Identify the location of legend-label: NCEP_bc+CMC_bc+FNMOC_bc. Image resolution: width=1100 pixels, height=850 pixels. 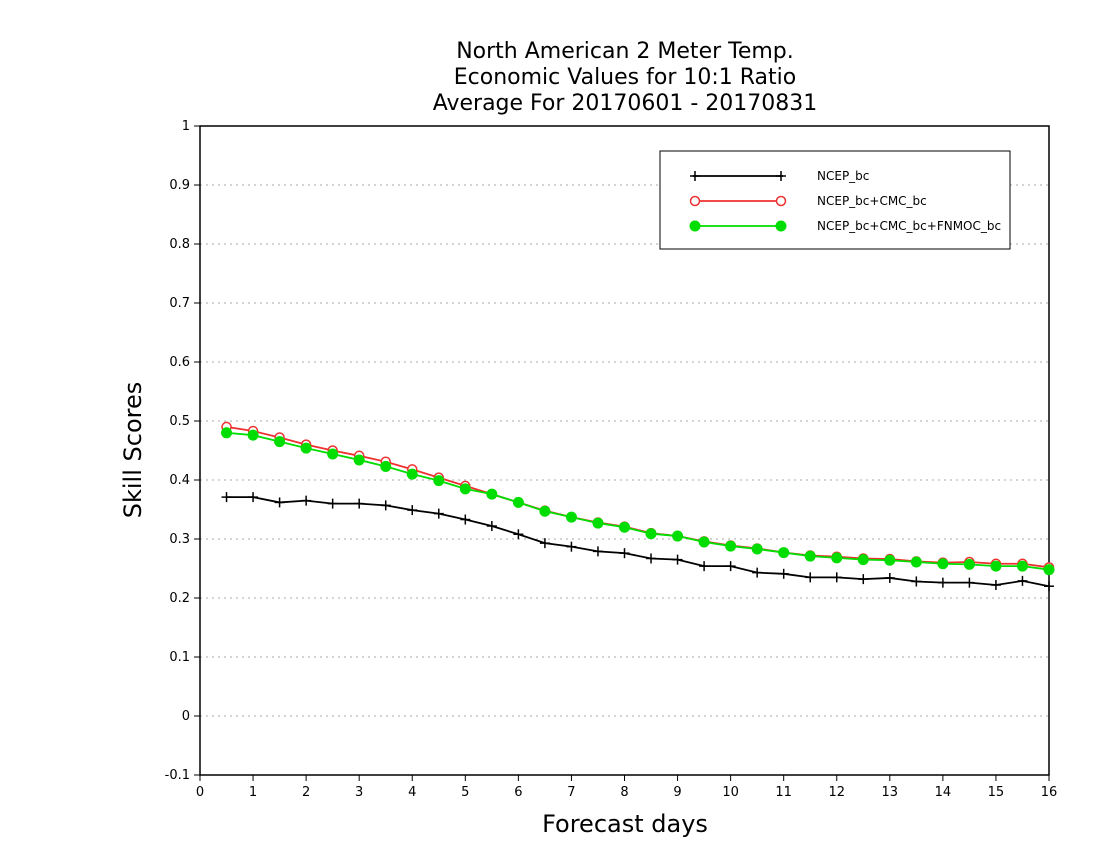
(909, 226).